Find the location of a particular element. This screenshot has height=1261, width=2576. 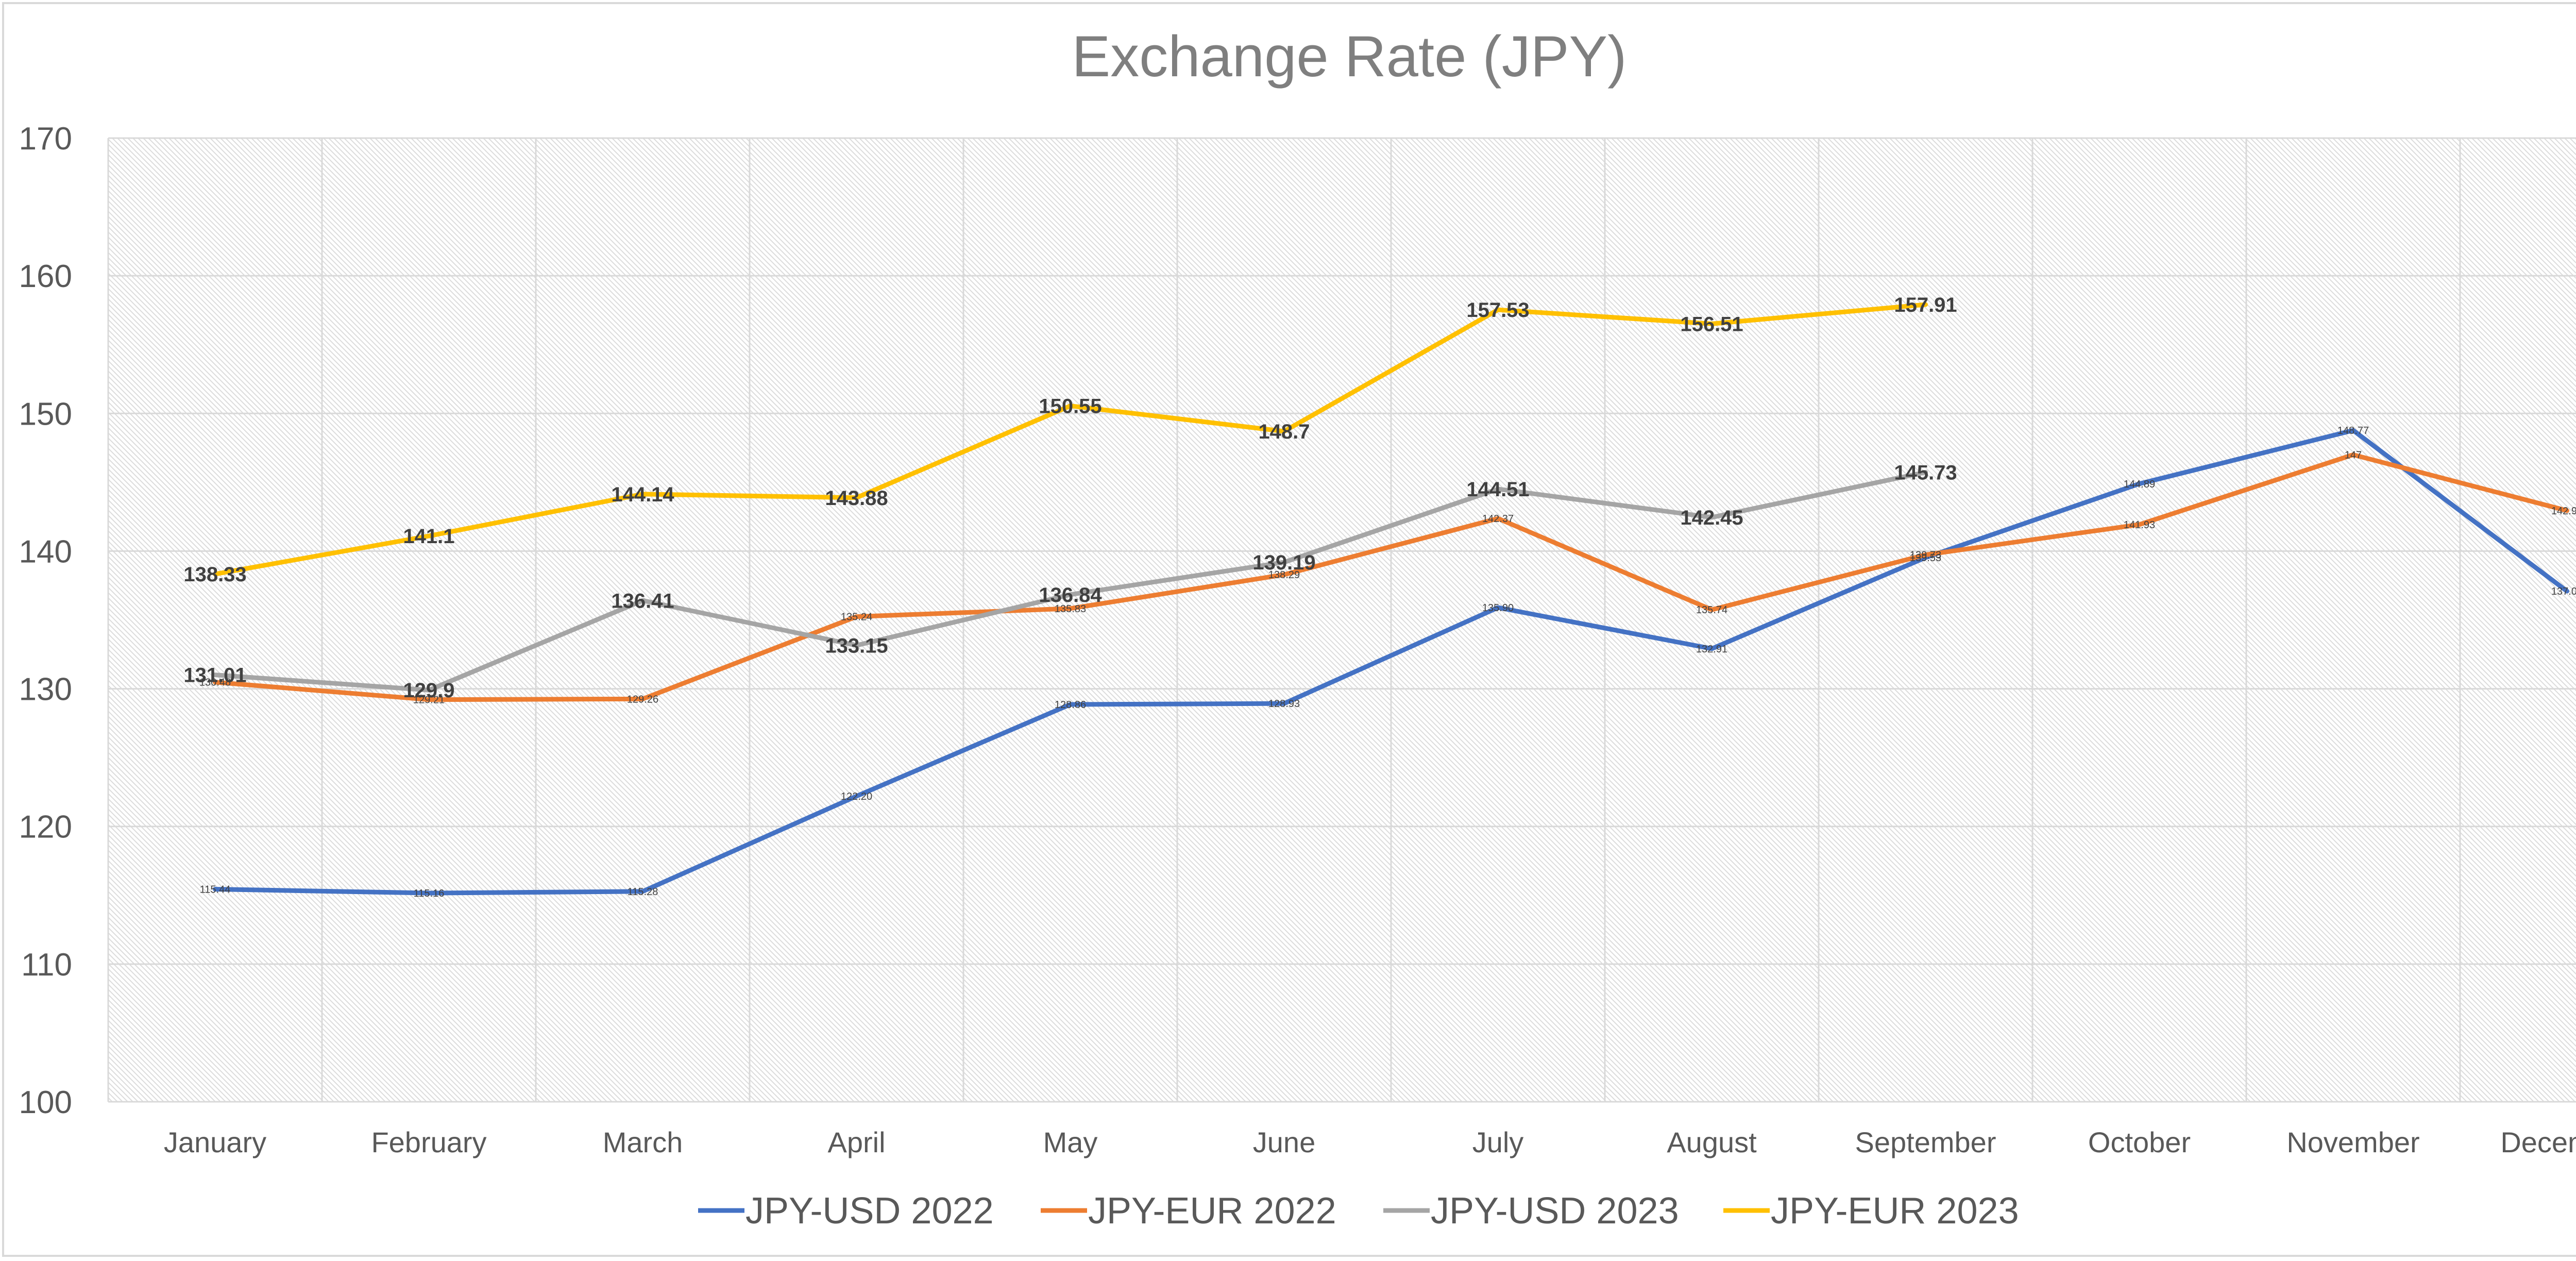

data-label: 142.37 is located at coordinates (1498, 519).